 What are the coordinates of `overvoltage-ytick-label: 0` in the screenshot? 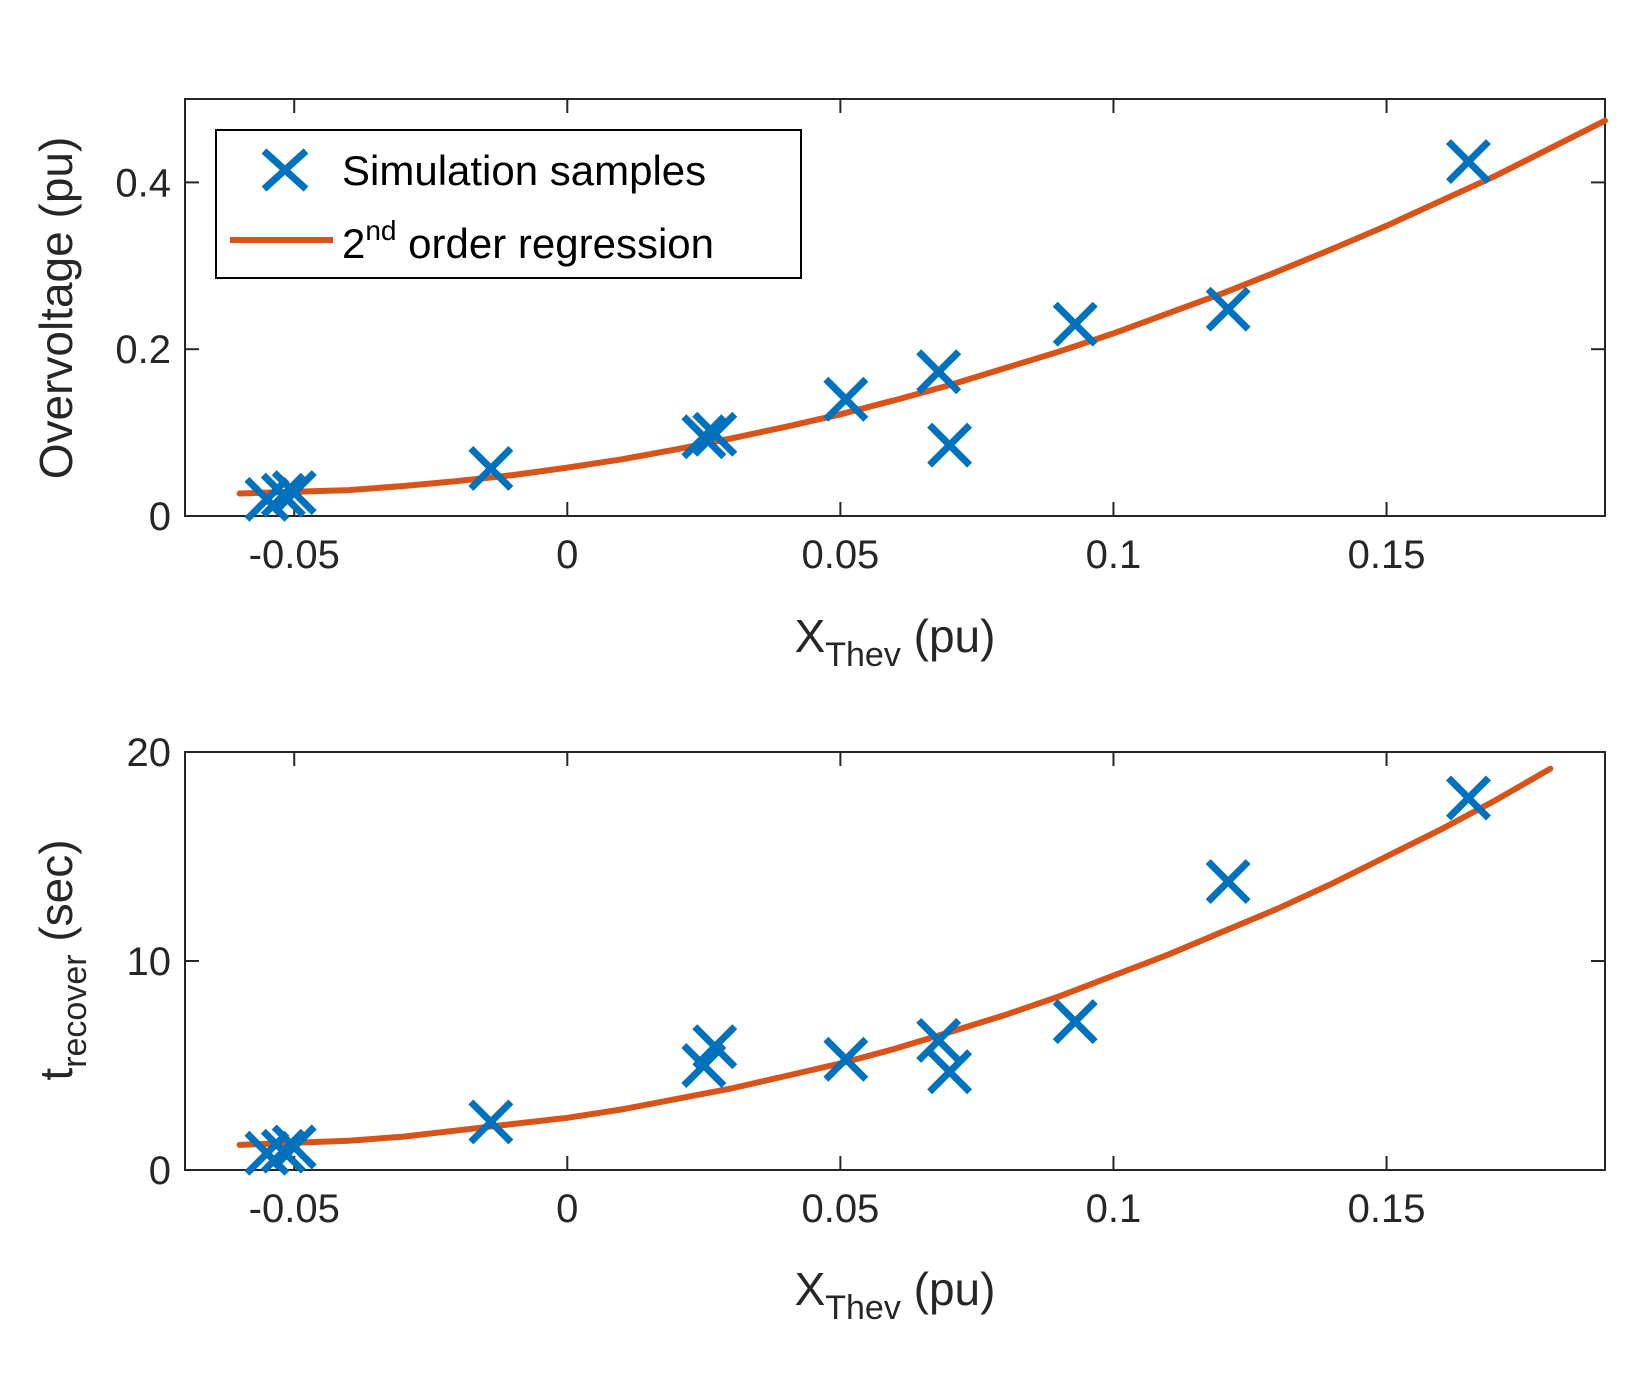 It's located at (160, 517).